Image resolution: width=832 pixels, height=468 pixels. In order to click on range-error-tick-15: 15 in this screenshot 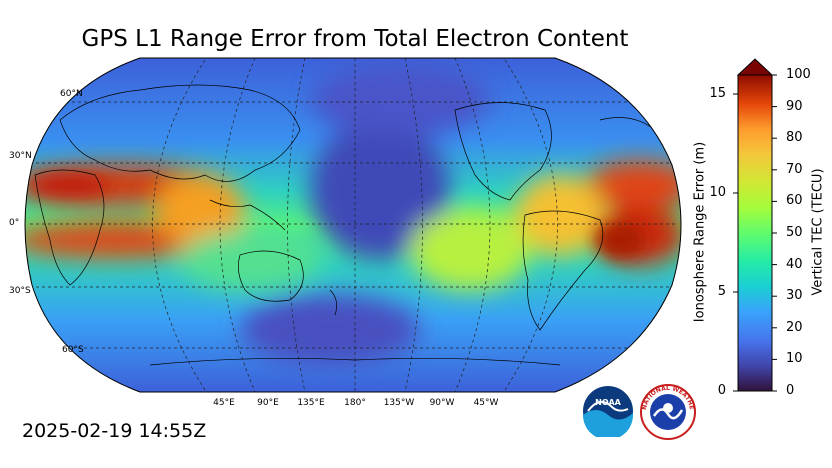, I will do `click(717, 93)`.